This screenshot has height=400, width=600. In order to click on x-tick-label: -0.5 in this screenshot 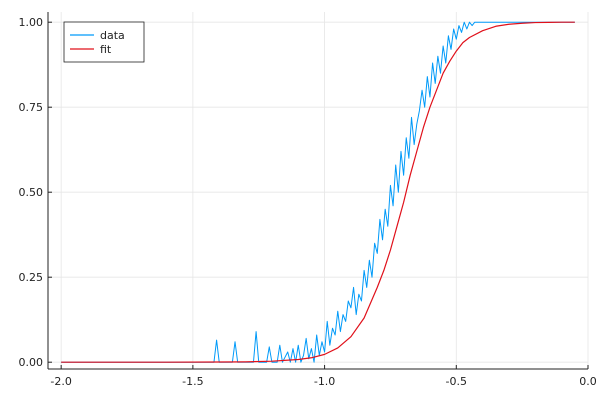, I will do `click(456, 381)`.